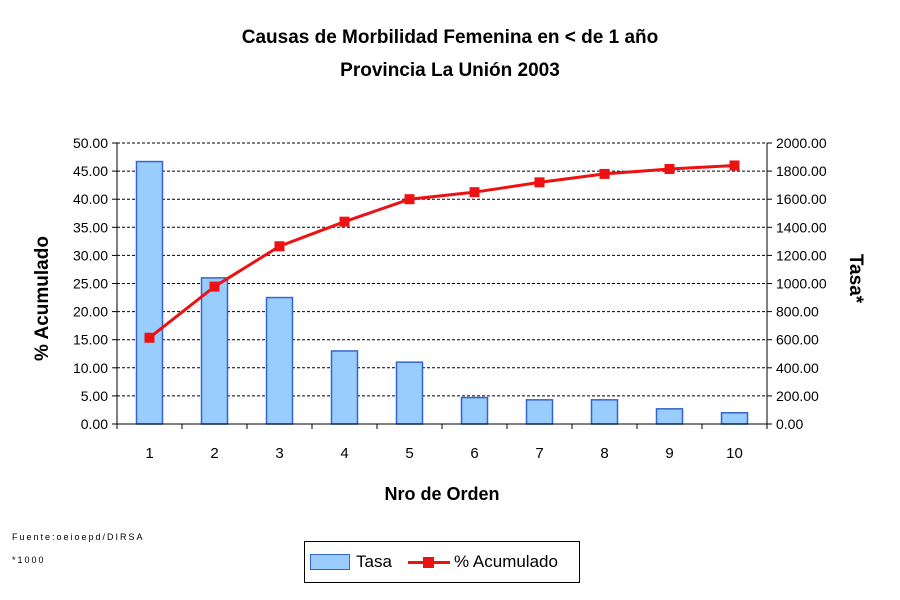 This screenshot has height=600, width=900. What do you see at coordinates (214, 453) in the screenshot?
I see `x-tick-label: 2` at bounding box center [214, 453].